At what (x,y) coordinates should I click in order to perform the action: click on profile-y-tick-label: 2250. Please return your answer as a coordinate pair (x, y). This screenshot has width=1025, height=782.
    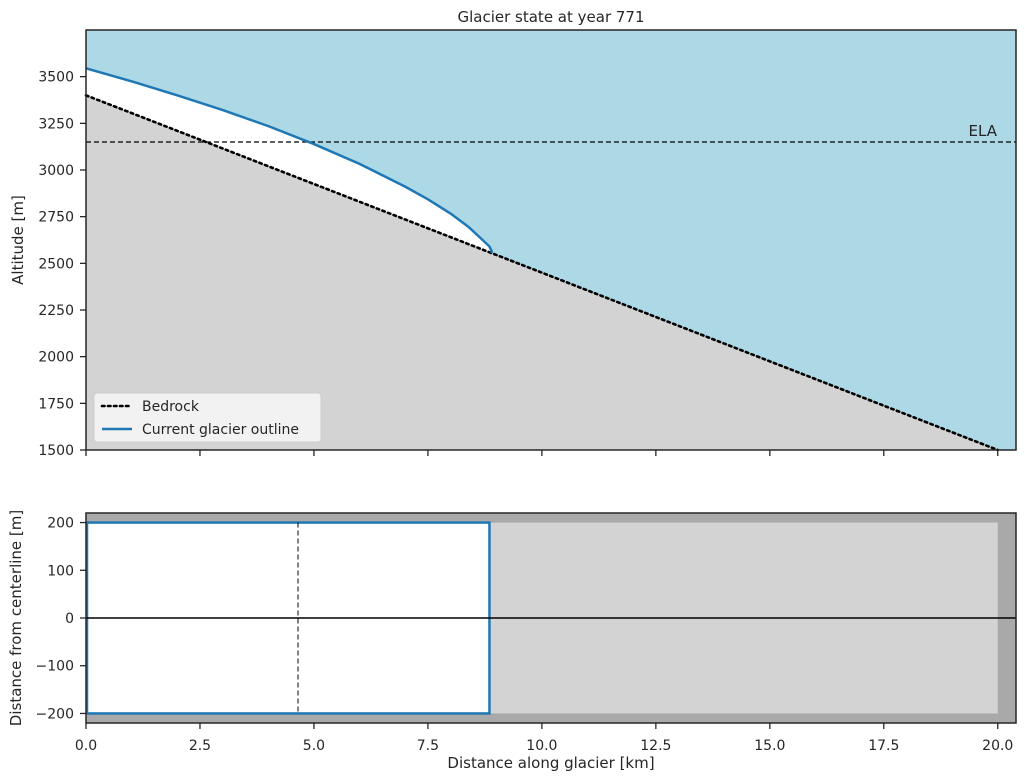
    Looking at the image, I should click on (56, 311).